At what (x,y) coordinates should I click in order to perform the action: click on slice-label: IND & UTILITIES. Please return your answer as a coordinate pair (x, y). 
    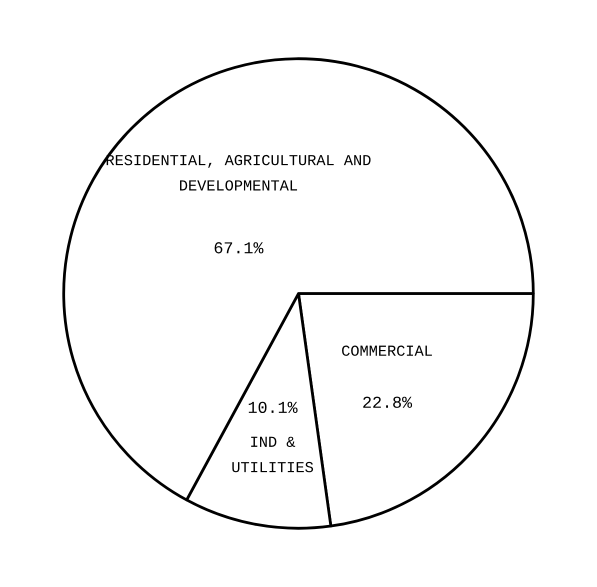
    Looking at the image, I should click on (273, 454).